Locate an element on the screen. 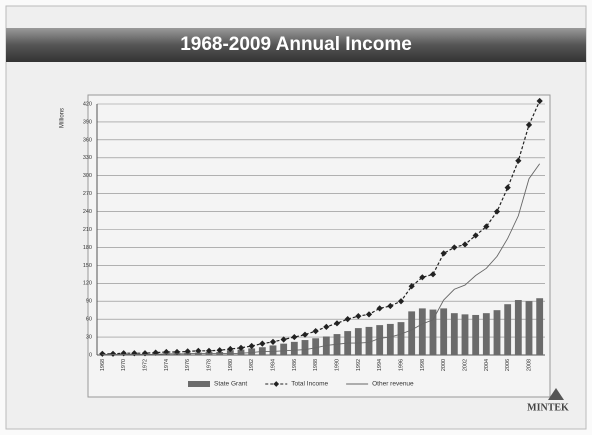 This screenshot has height=440, width=592. y-tick-label: 150 is located at coordinates (87, 266).